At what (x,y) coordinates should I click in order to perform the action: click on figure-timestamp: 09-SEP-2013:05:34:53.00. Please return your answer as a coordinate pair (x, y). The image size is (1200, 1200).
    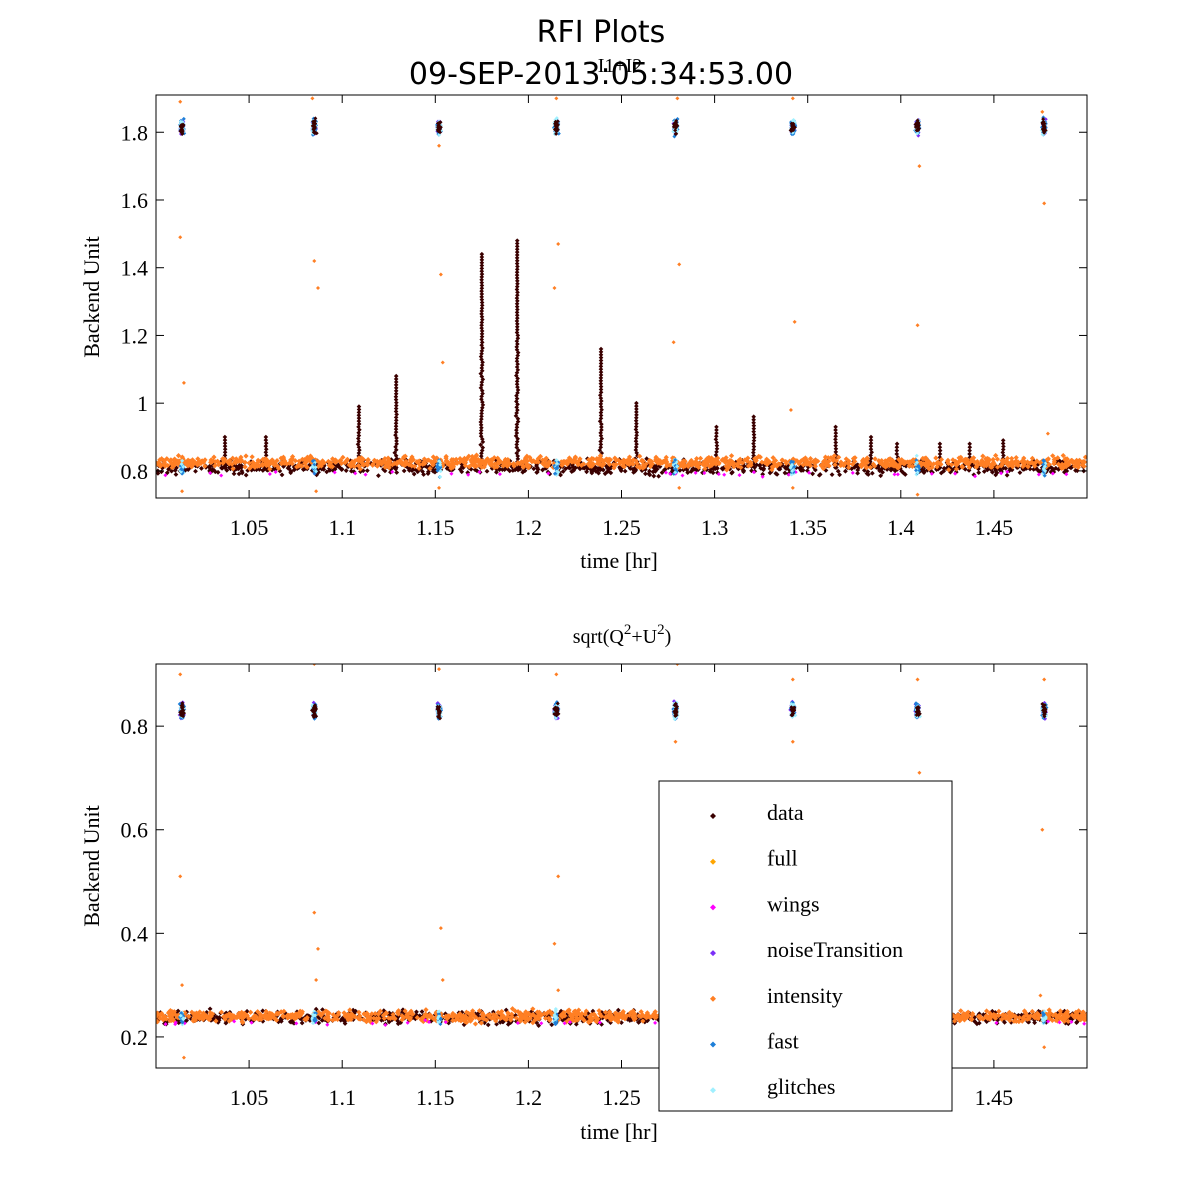
    Looking at the image, I should click on (601, 74).